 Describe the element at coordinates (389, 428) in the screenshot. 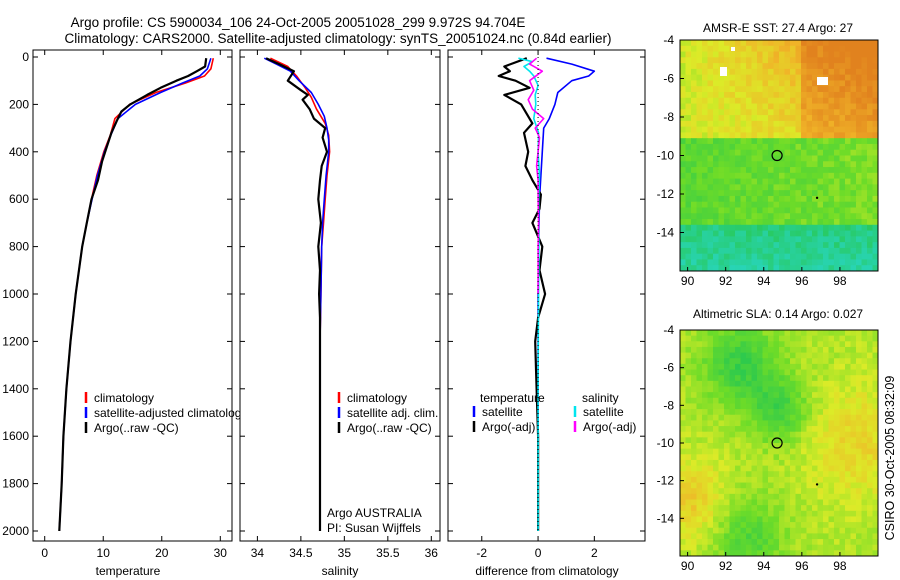

I see `sal-legend-entry-2: Argo(..raw -QC)` at that location.